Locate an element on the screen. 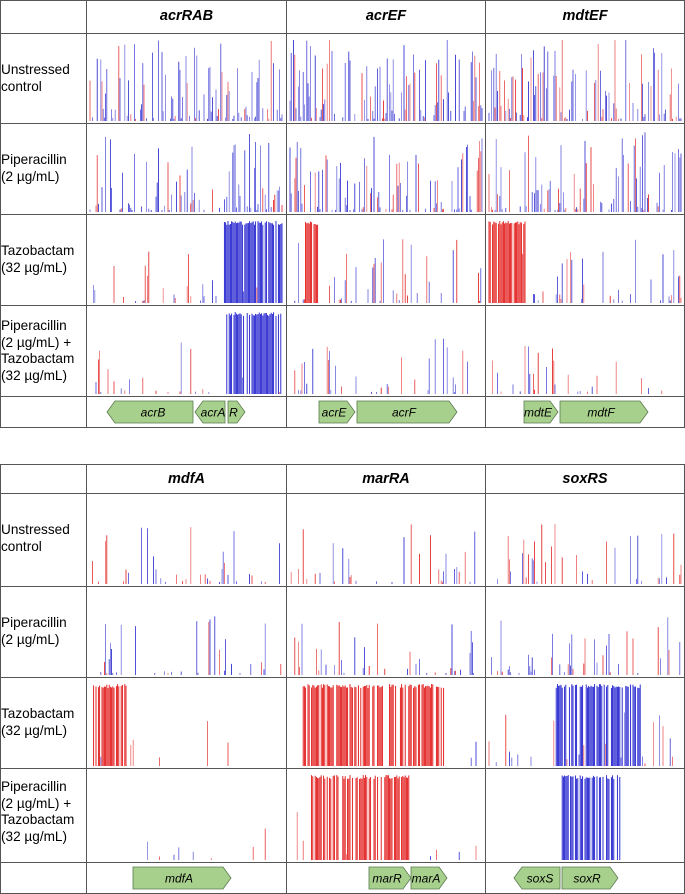 This screenshot has height=894, width=685. gene-map-cell: soxS soxR is located at coordinates (585, 878).